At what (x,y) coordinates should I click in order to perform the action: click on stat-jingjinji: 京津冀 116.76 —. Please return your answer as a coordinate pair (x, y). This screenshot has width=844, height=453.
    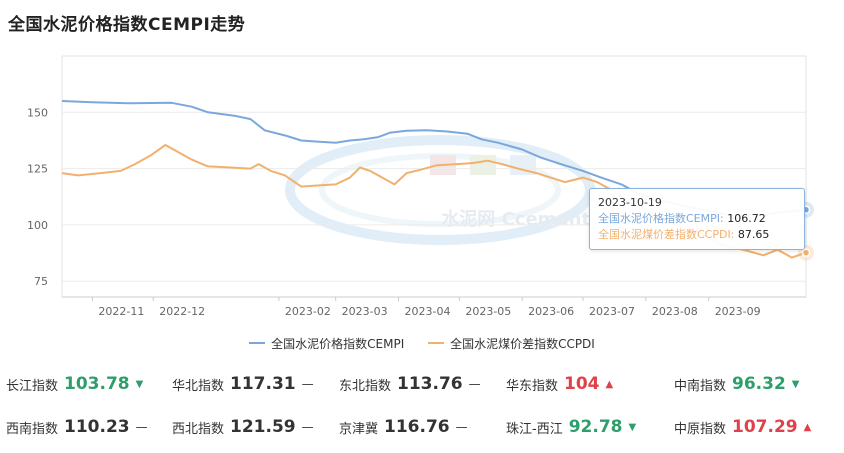
    Looking at the image, I should click on (403, 427).